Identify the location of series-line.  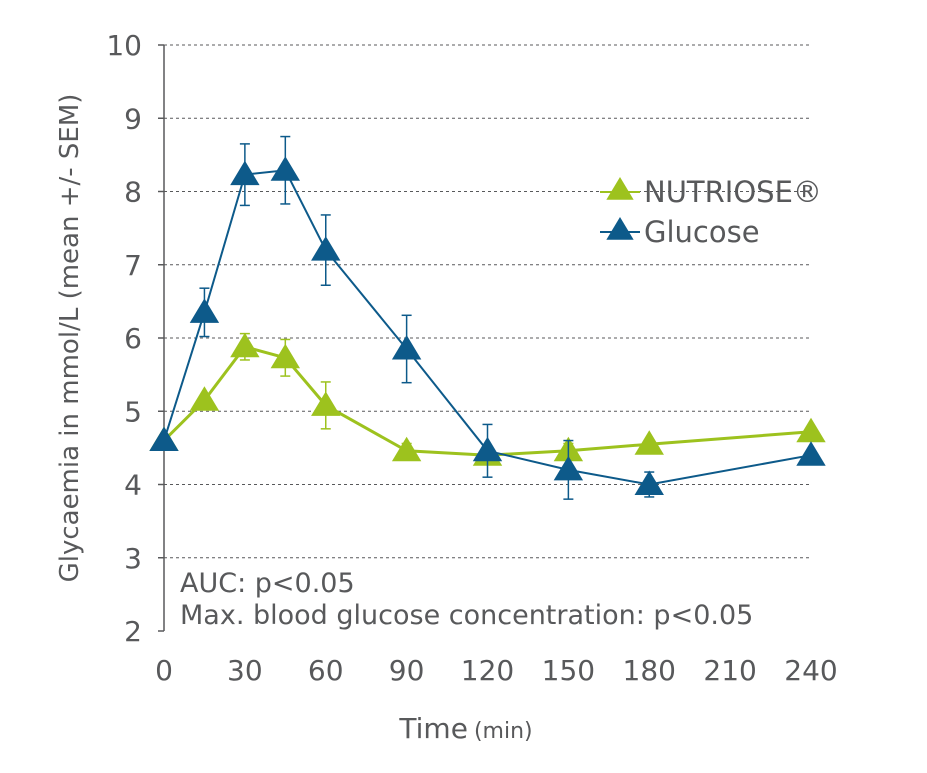
(487, 401).